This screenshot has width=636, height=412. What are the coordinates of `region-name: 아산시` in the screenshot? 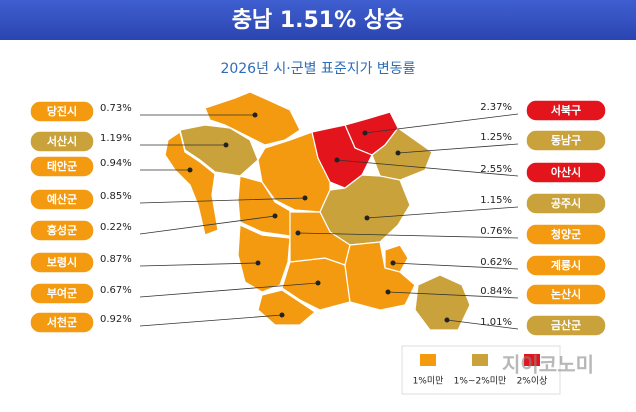 It's located at (566, 172).